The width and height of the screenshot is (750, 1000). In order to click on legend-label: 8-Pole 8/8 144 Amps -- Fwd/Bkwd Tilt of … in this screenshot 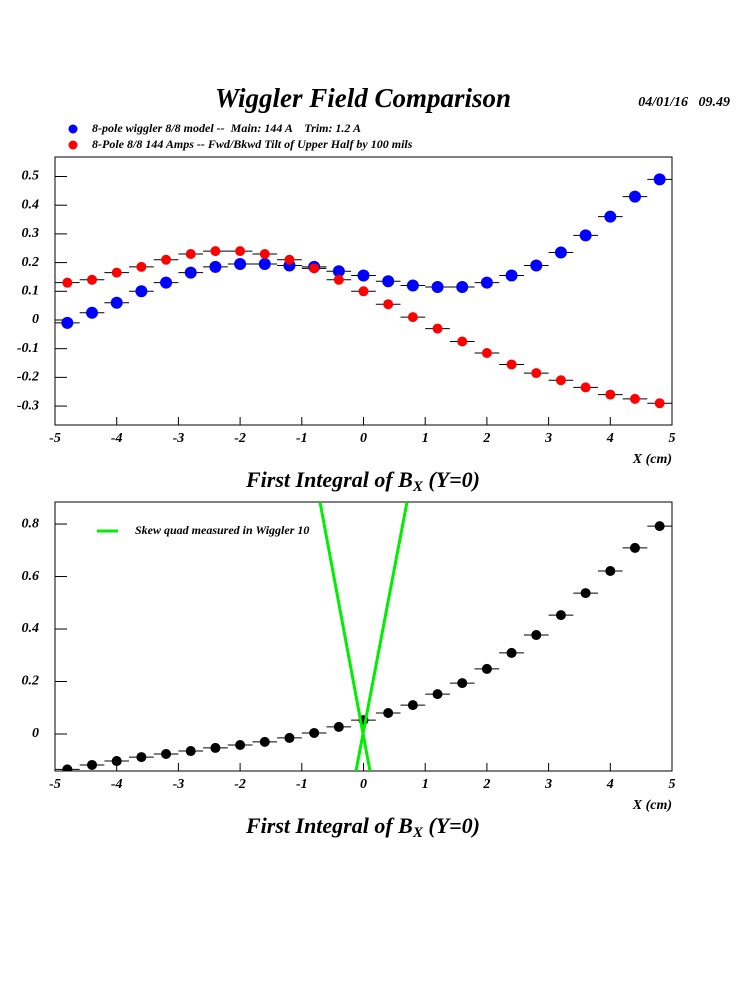, I will do `click(252, 144)`.